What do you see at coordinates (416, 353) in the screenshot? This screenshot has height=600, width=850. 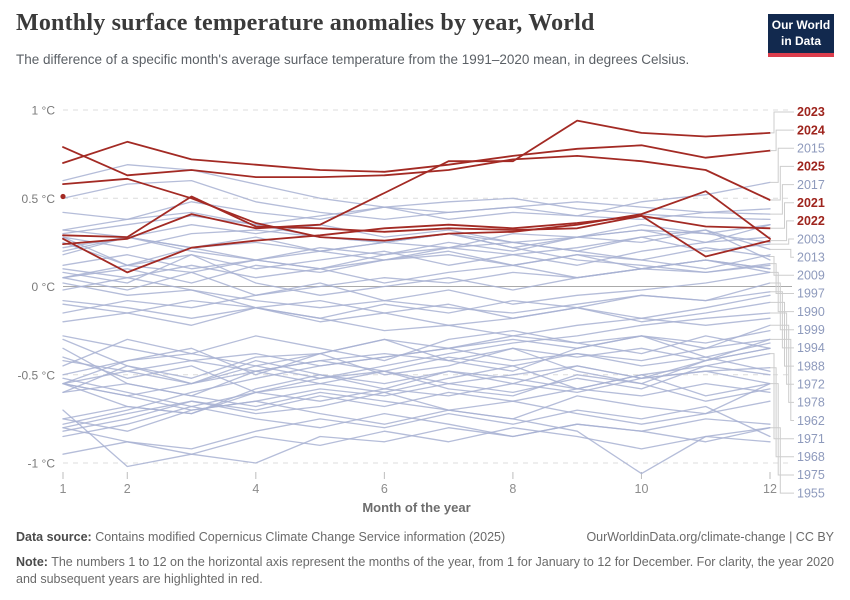 I see `series-line-1984` at bounding box center [416, 353].